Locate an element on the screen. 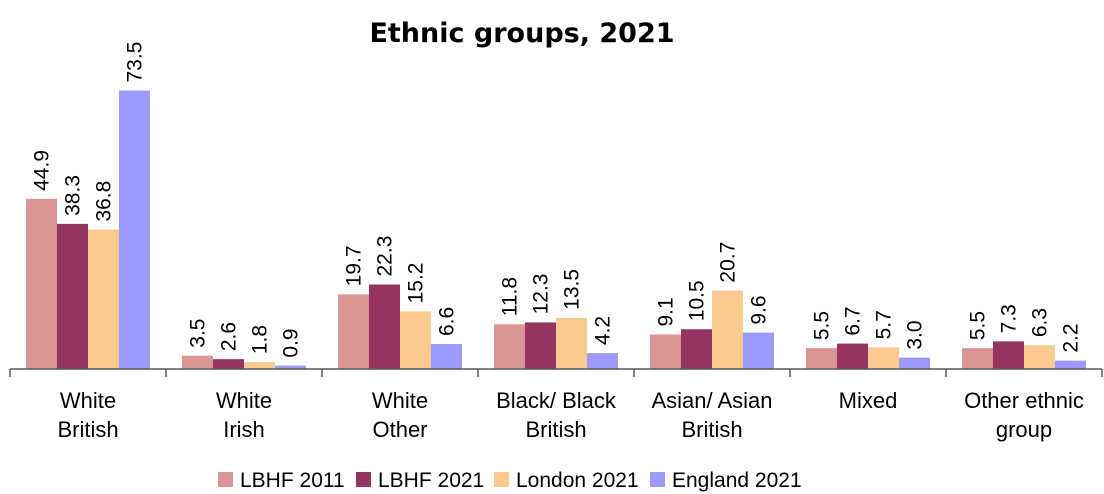 This screenshot has width=1104, height=494. value-label-2-2: 15.2 is located at coordinates (416, 283).